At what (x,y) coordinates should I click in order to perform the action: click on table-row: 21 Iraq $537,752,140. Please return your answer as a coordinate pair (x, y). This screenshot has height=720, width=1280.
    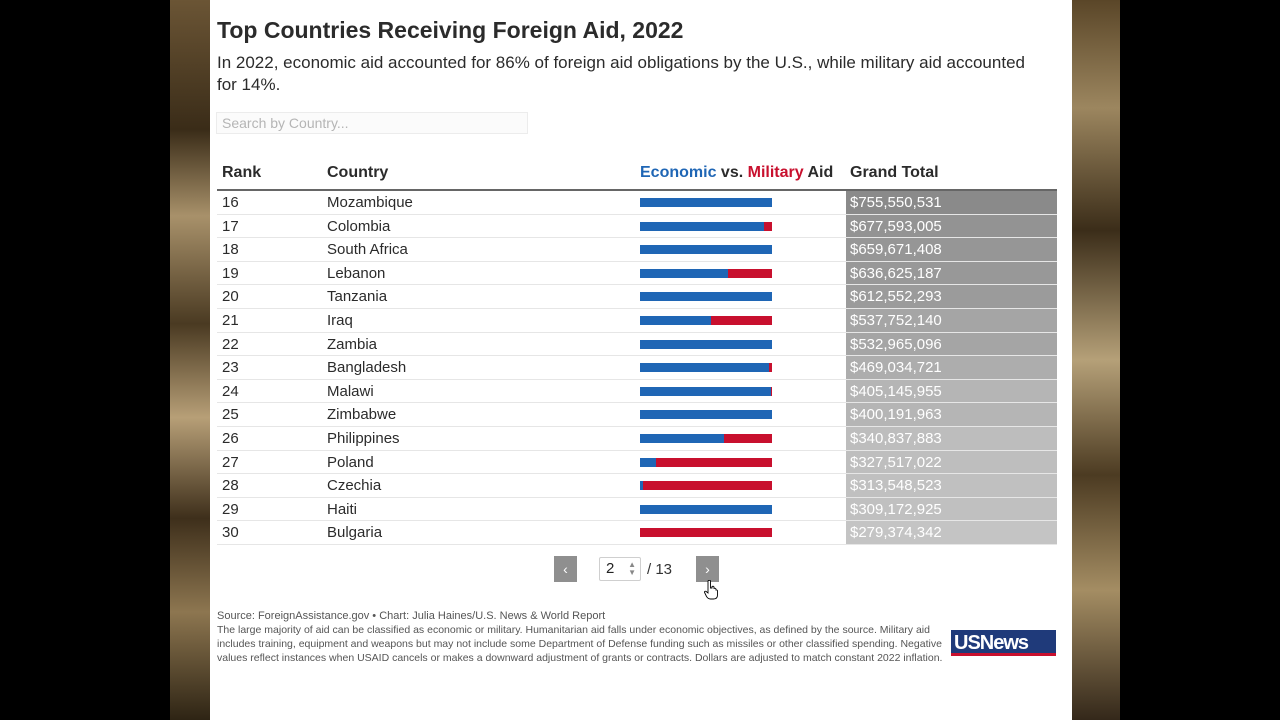
    Looking at the image, I should click on (637, 320).